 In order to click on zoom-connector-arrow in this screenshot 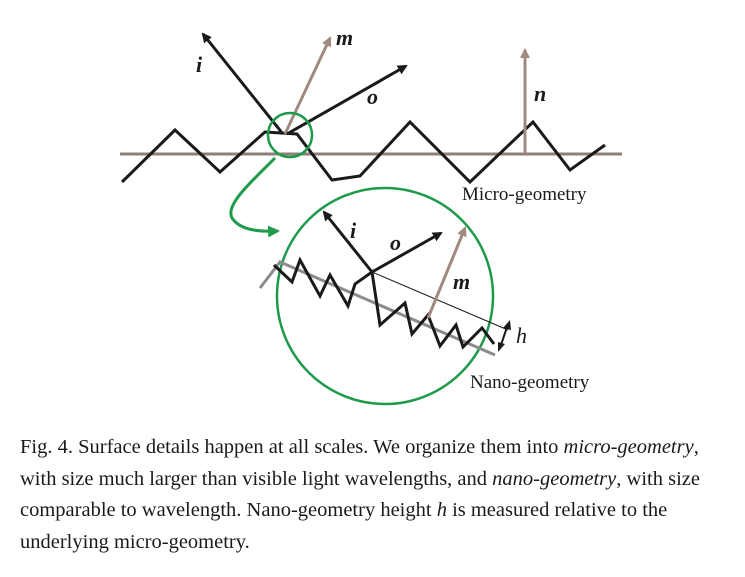, I will do `click(254, 197)`.